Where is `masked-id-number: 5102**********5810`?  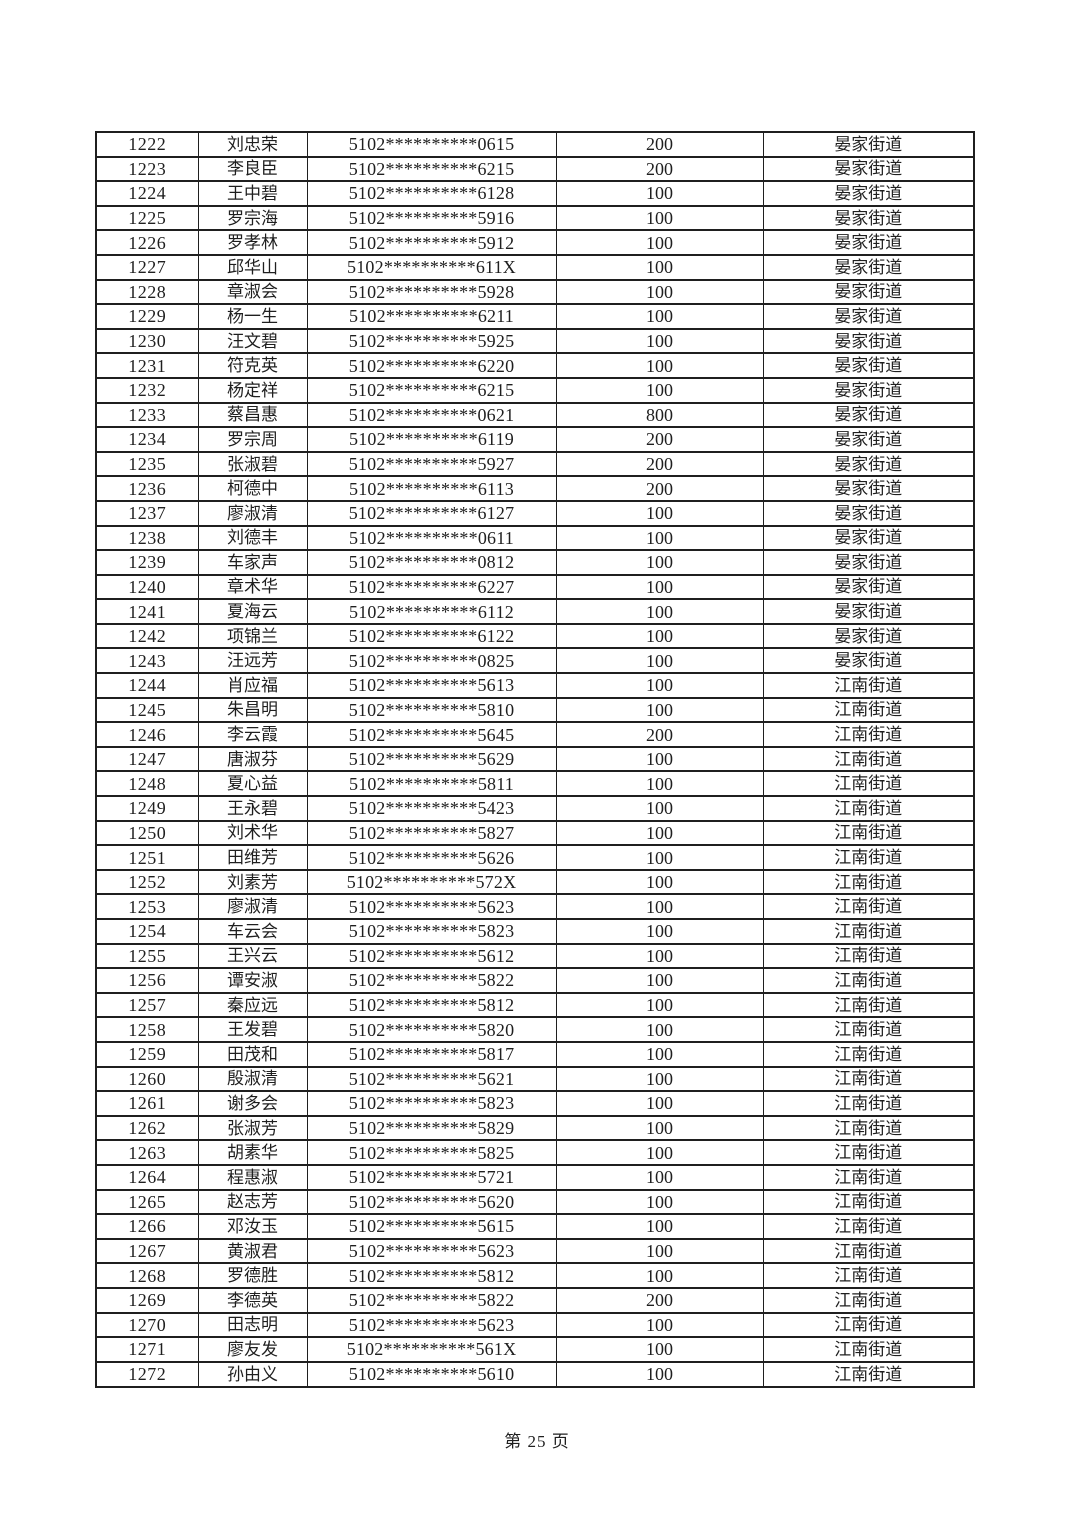 masked-id-number: 5102**********5810 is located at coordinates (431, 710).